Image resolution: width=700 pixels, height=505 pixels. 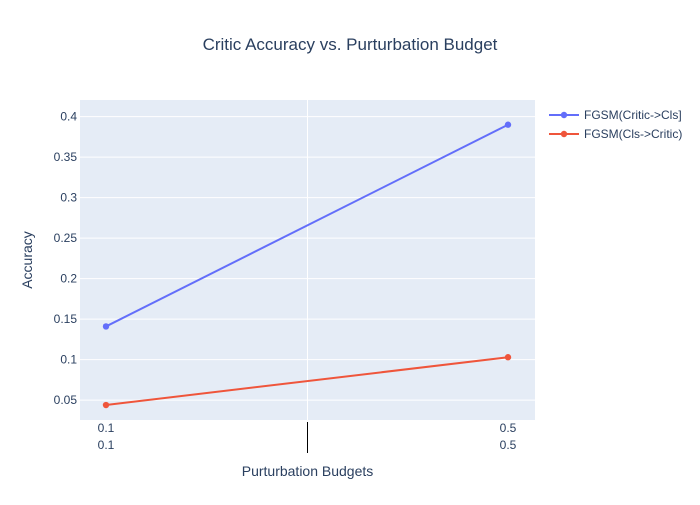 What do you see at coordinates (68, 279) in the screenshot?
I see `y-tick-label: 0.2` at bounding box center [68, 279].